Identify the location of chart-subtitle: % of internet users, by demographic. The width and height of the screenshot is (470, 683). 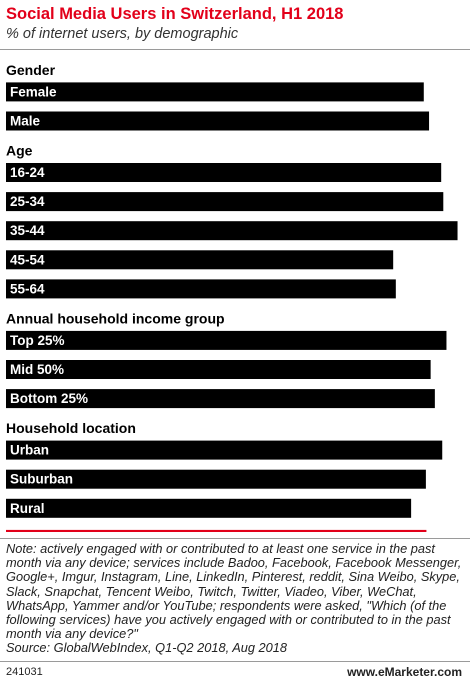
(122, 34).